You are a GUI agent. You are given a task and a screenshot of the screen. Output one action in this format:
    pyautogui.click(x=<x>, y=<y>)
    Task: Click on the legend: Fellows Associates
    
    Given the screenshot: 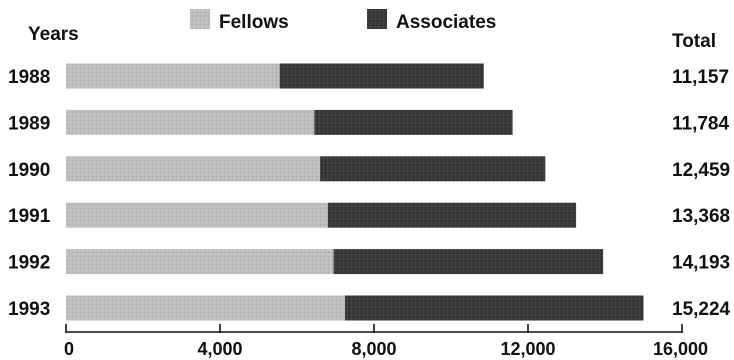 What is the action you would take?
    pyautogui.click(x=343, y=21)
    